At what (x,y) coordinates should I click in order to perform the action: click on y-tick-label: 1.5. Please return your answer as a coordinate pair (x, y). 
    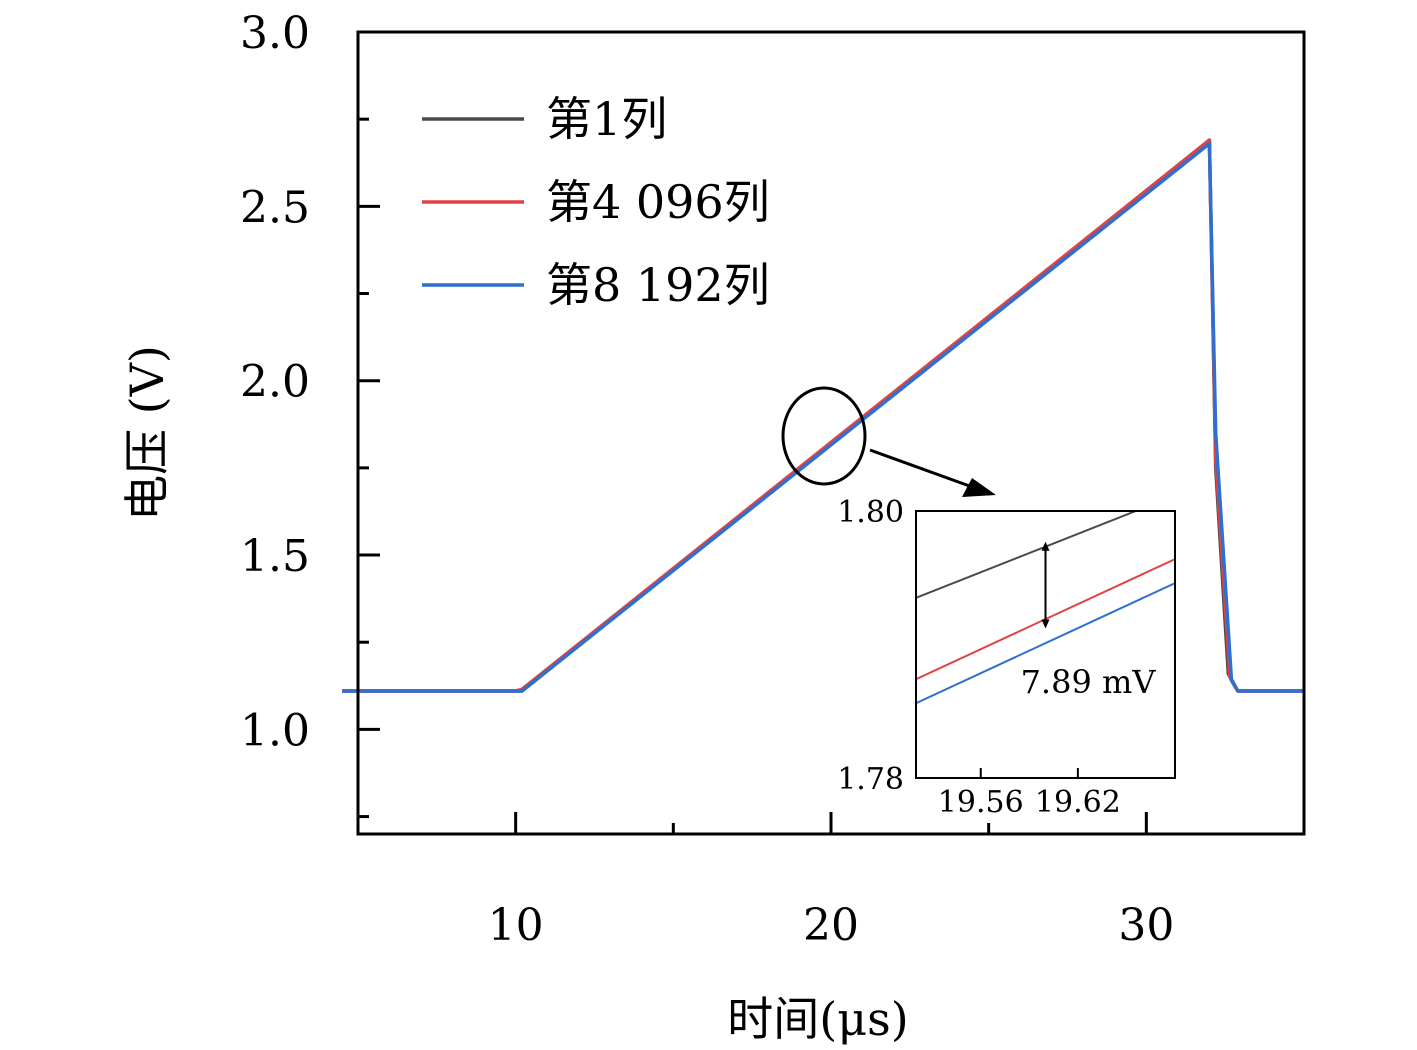
    Looking at the image, I should click on (275, 556).